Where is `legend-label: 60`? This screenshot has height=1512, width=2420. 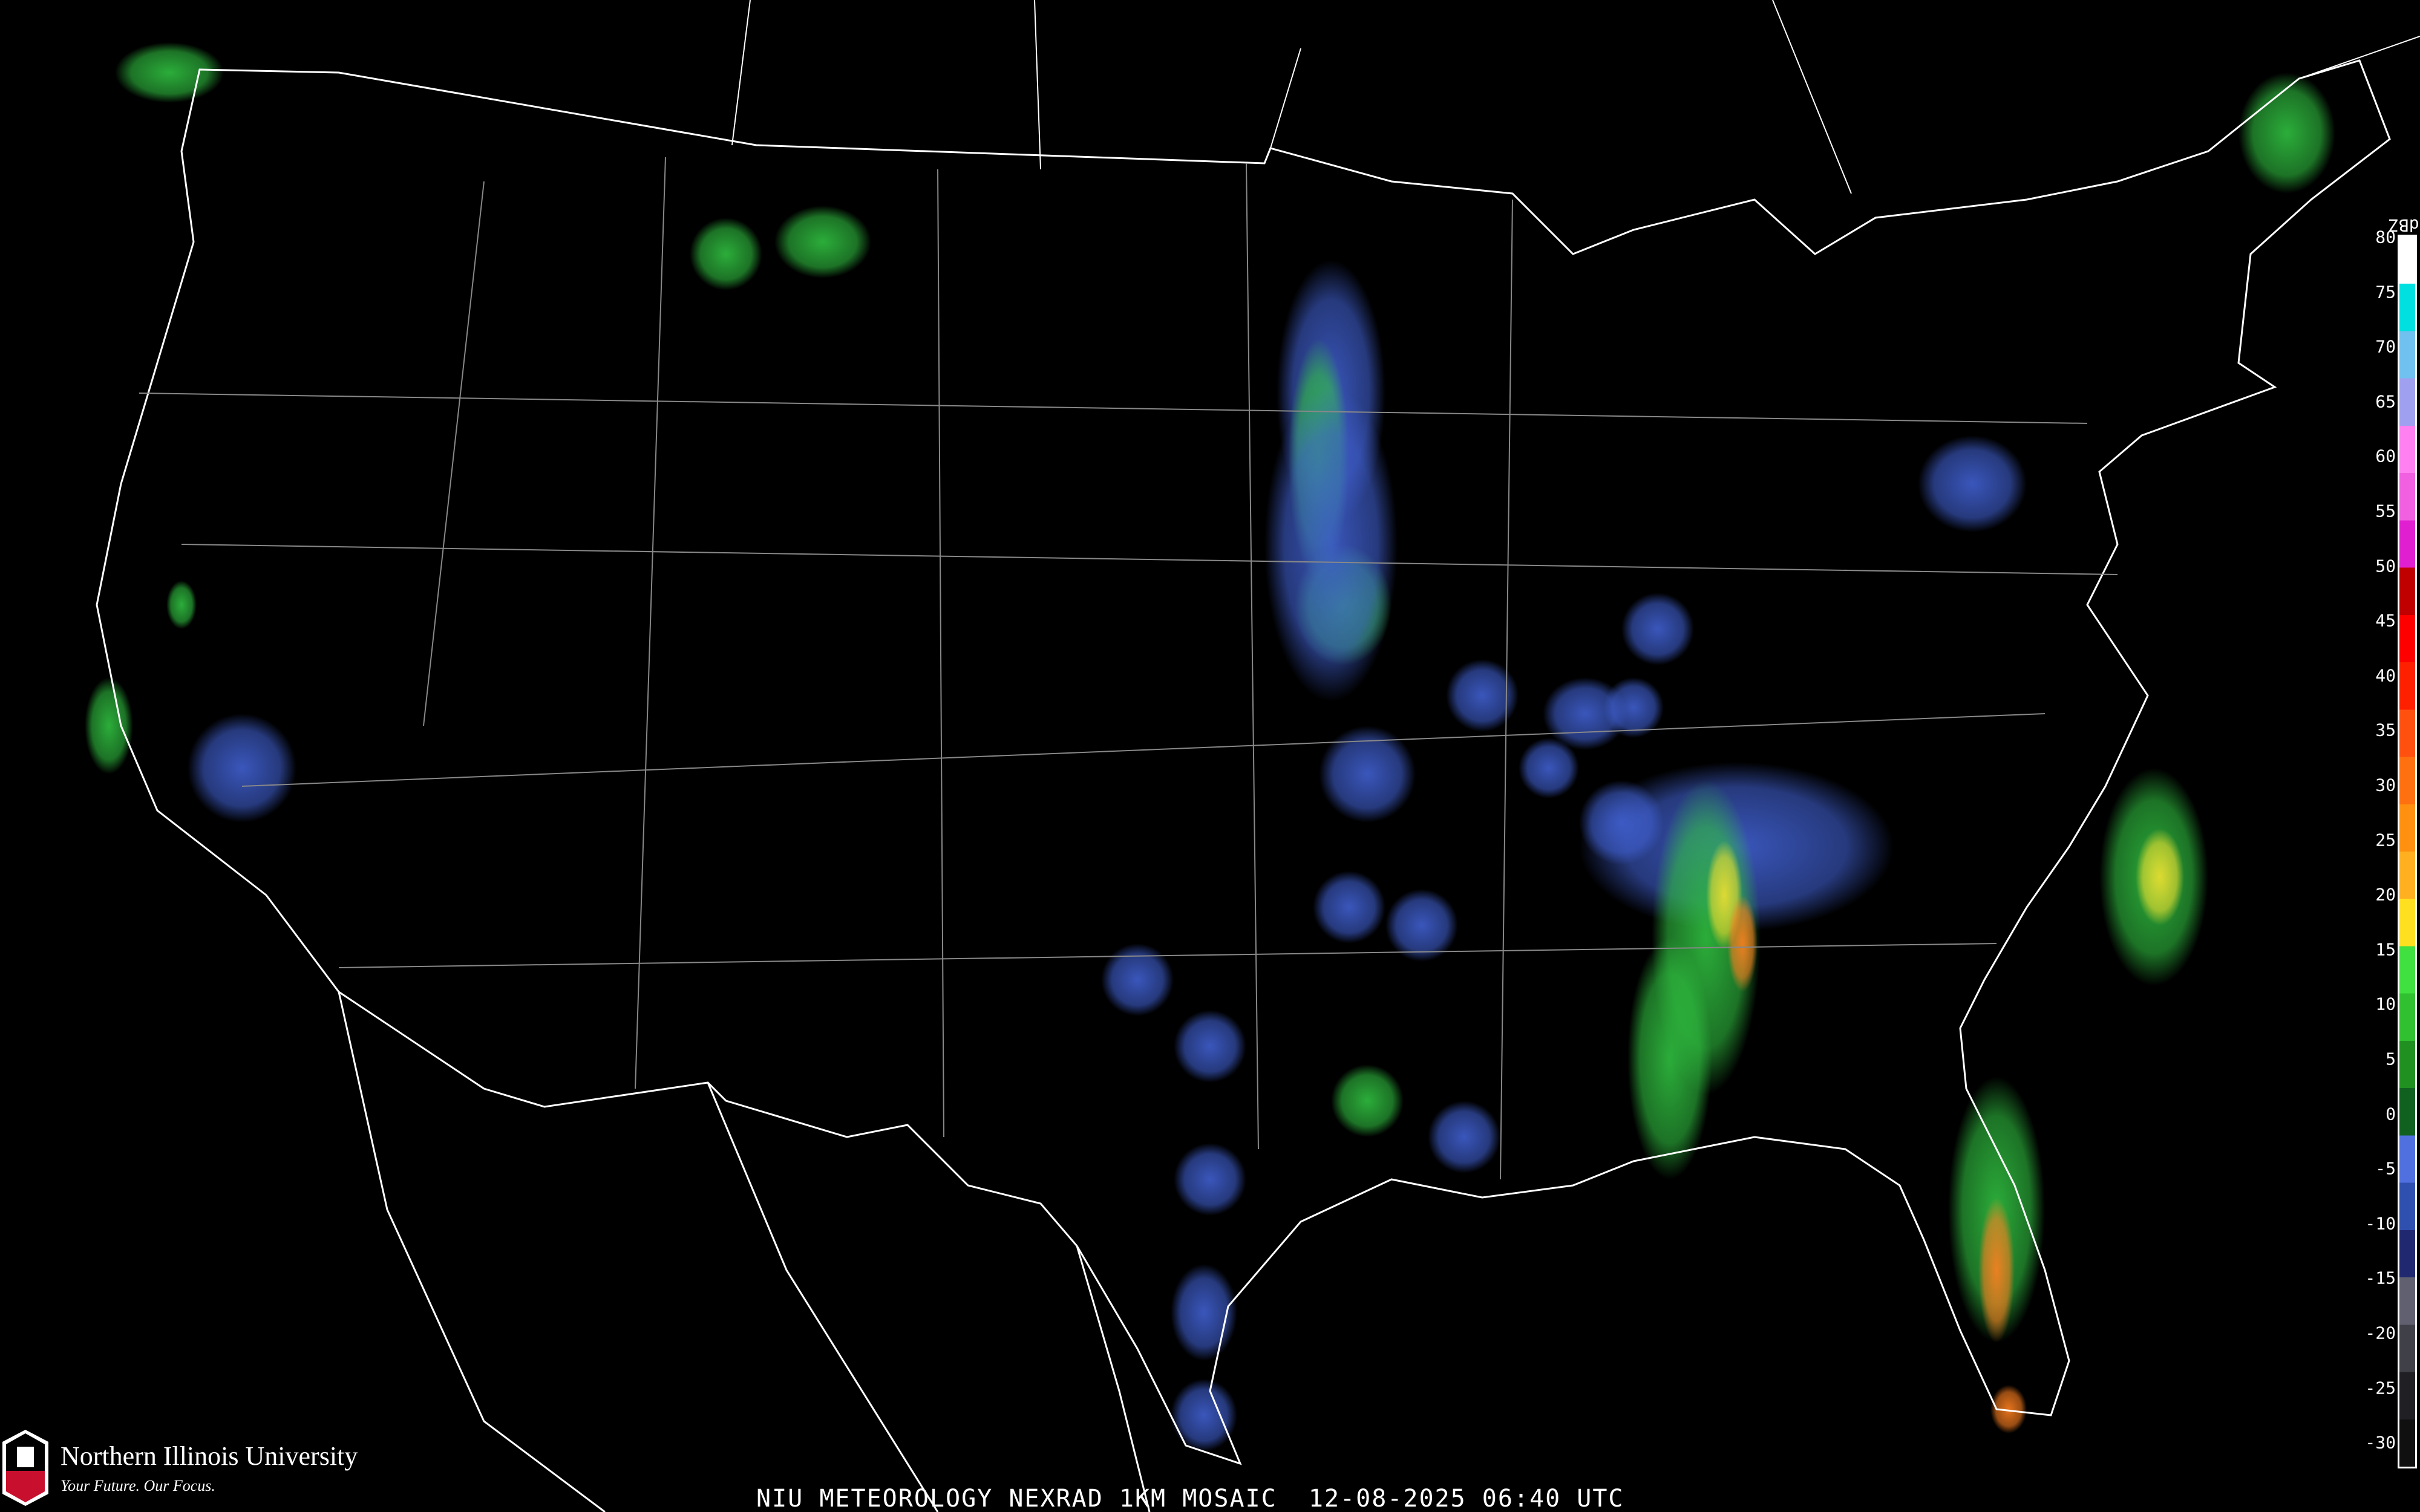 legend-label: 60 is located at coordinates (2385, 456).